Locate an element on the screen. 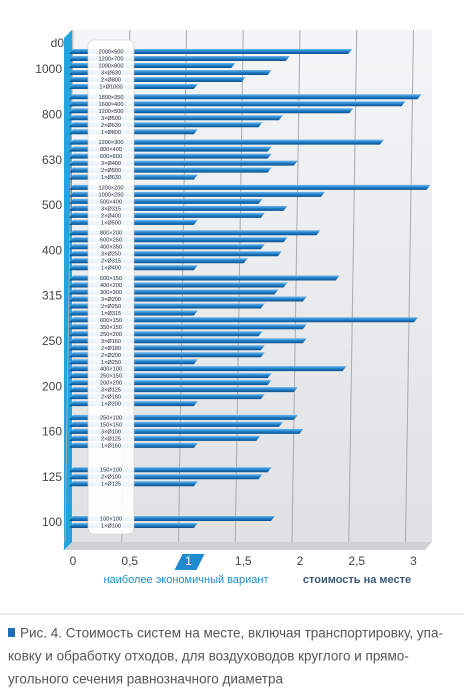  bar-label: 2×Ø630 is located at coordinates (111, 126).